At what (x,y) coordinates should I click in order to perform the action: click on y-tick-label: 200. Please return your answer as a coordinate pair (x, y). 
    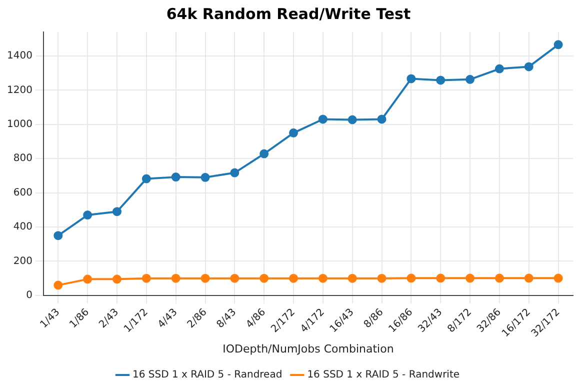
    Looking at the image, I should click on (22, 261).